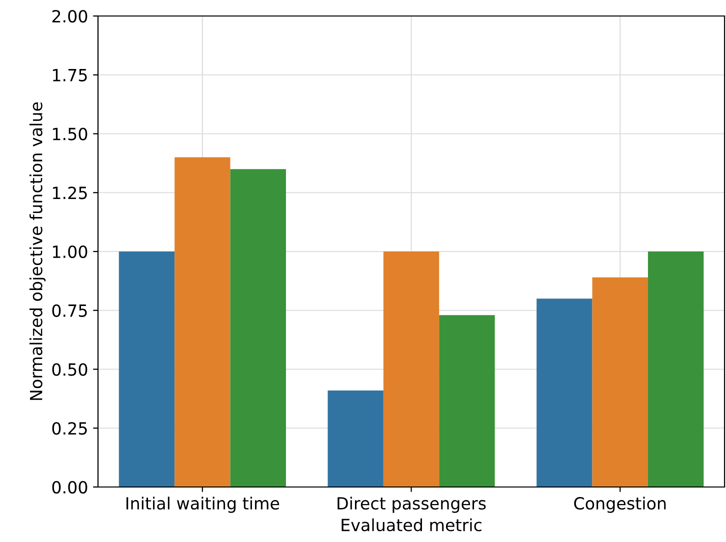  Describe the element at coordinates (70, 487) in the screenshot. I see `y-tick-label: 0.00` at that location.